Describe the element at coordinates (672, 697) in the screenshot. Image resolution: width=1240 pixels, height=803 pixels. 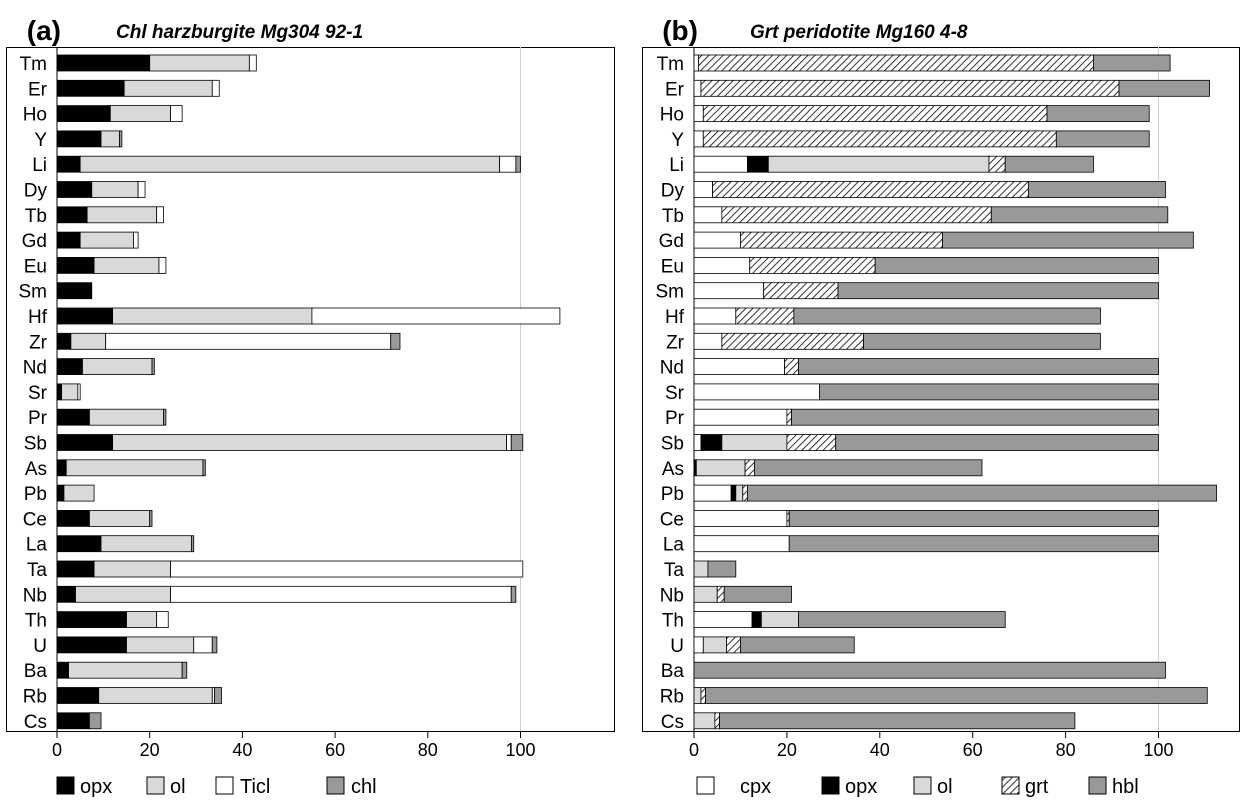
I see `category-label: Rb` at that location.